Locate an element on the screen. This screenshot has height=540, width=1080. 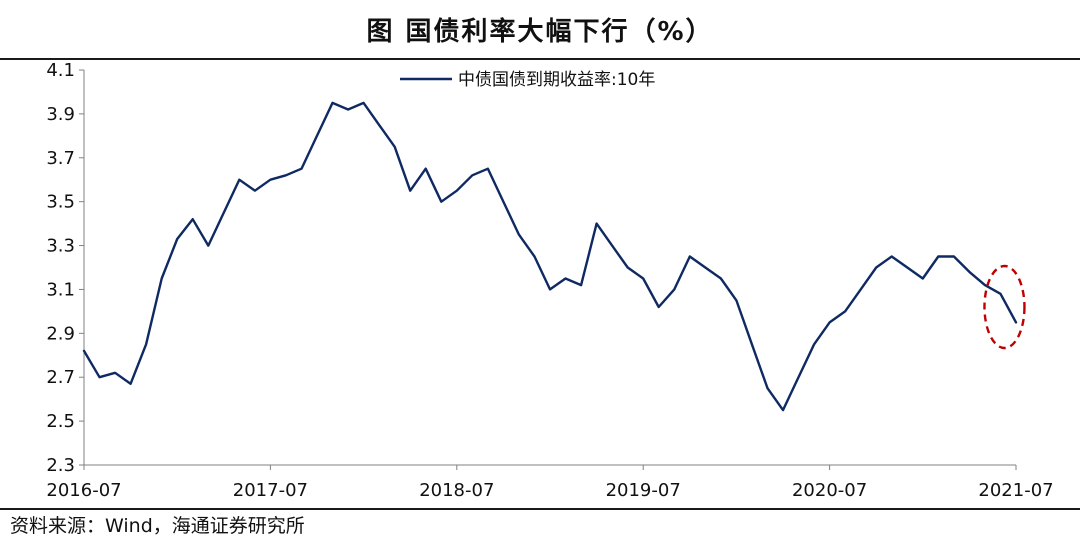
y-tick-label: 2.5 is located at coordinates (60, 421).